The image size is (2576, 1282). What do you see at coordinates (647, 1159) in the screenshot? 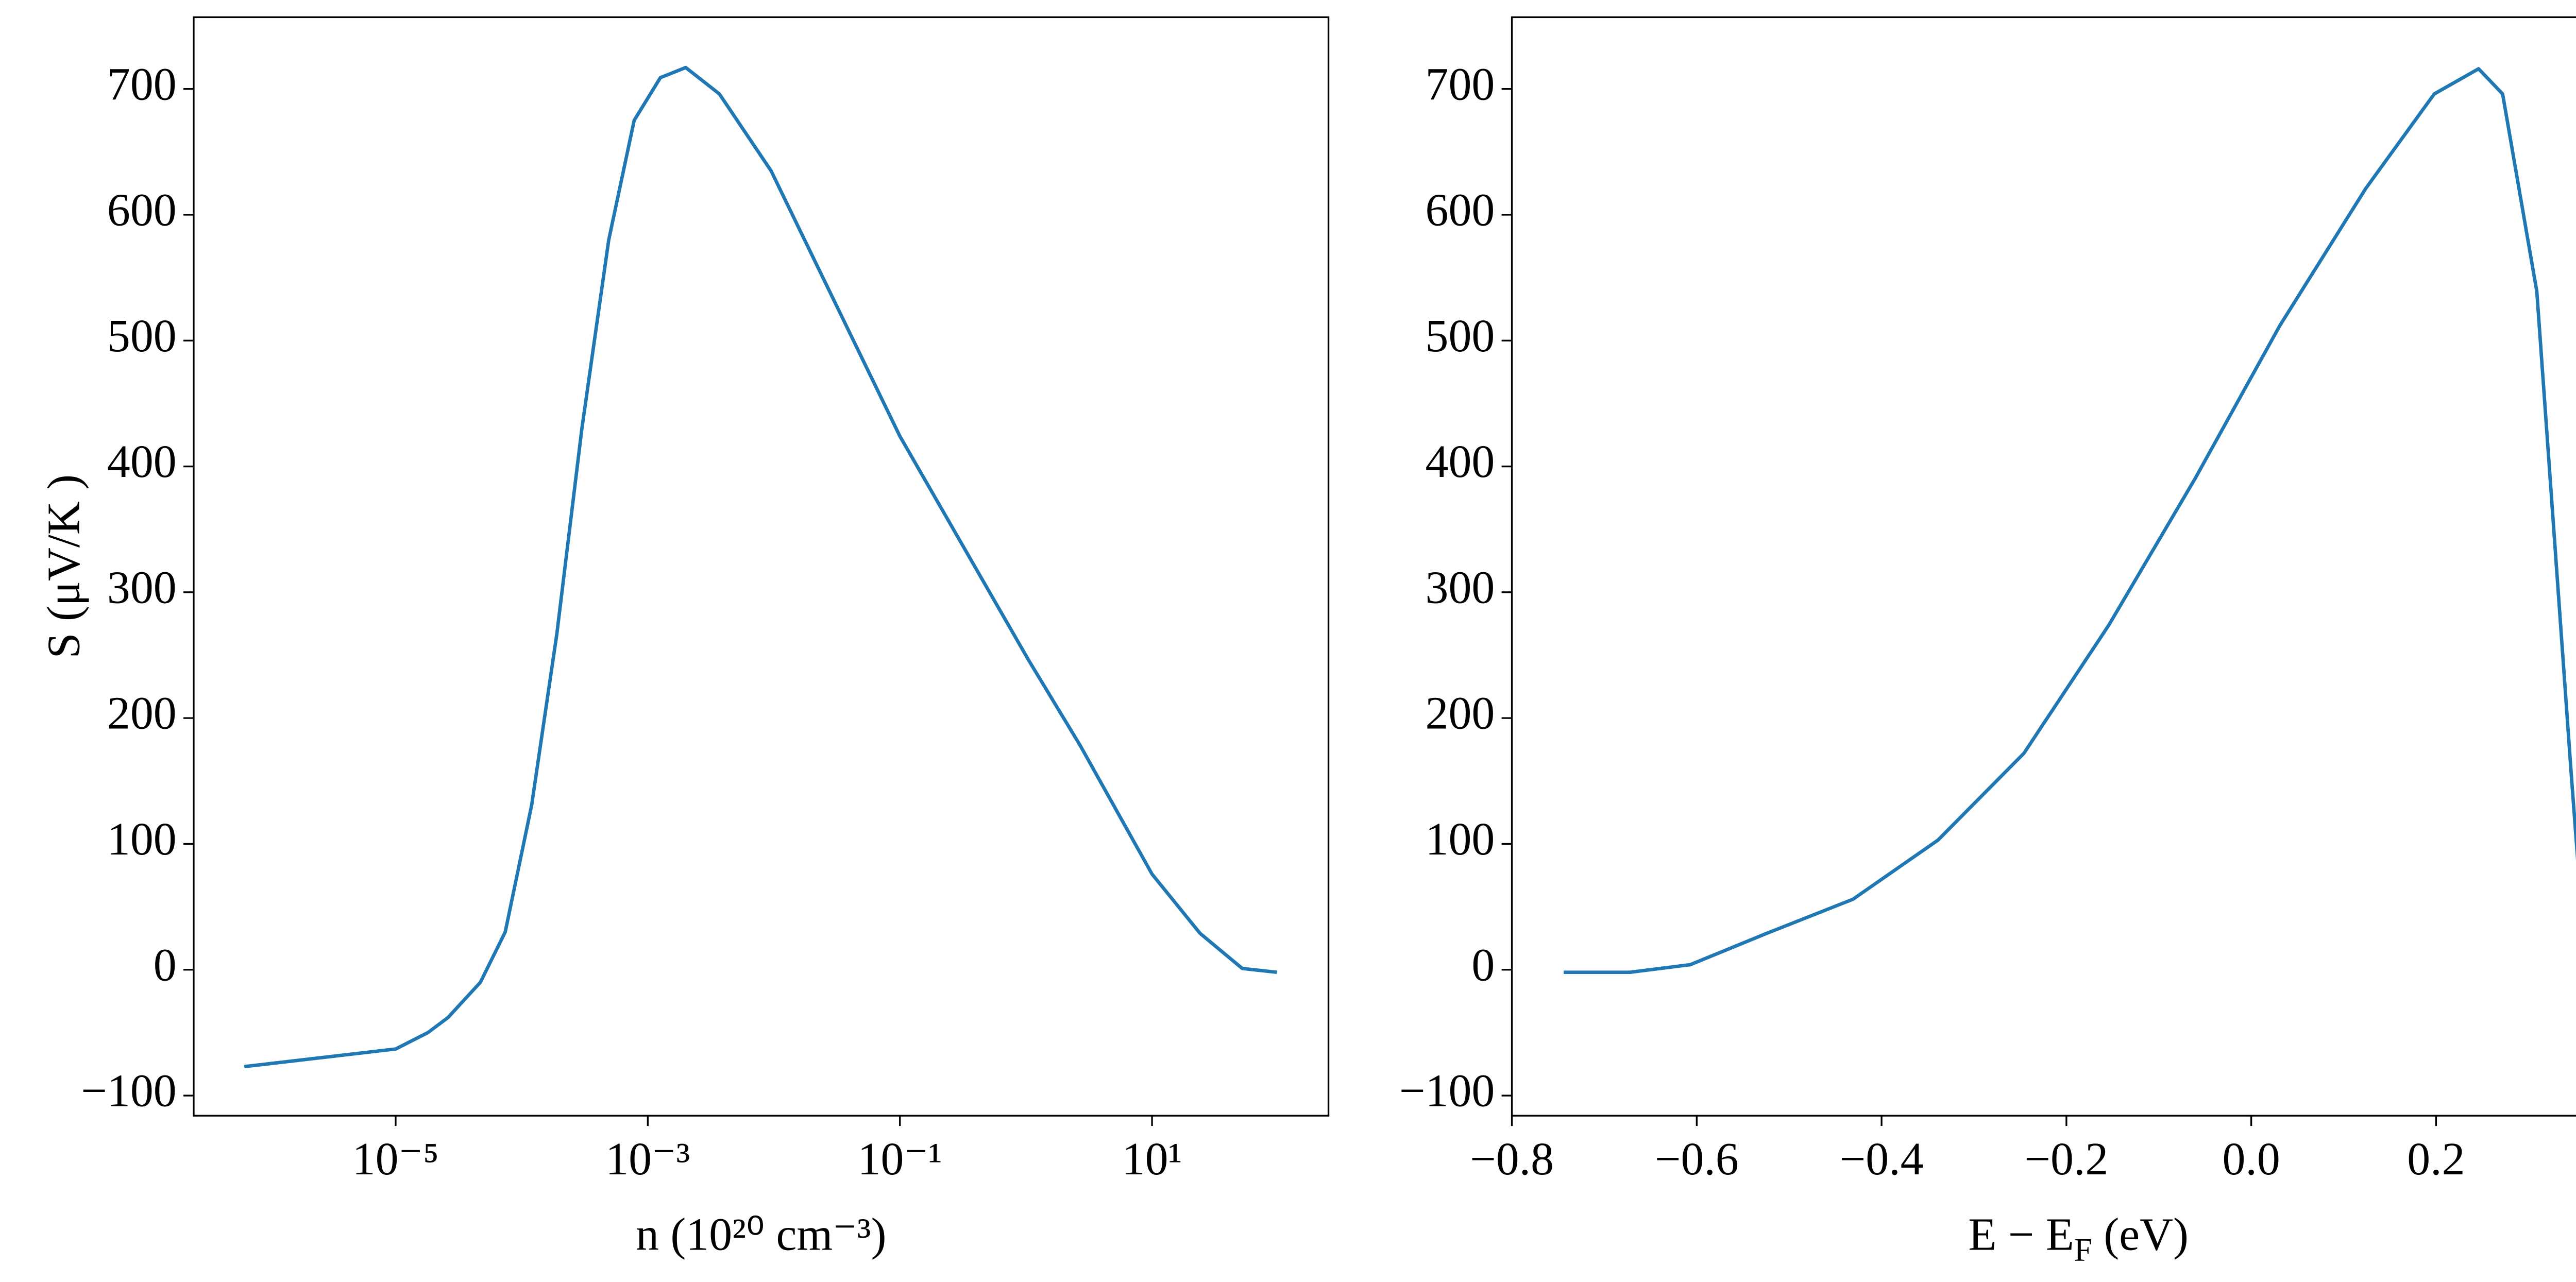
I see `x-tick-label: 10⁻³` at bounding box center [647, 1159].